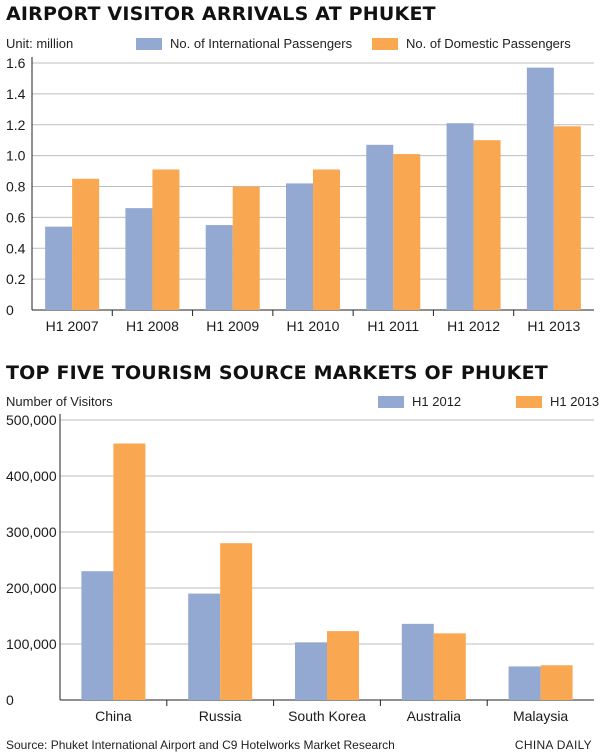  What do you see at coordinates (326, 239) in the screenshot?
I see `bar-h1-2010-no-of-domestic-passengers` at bounding box center [326, 239].